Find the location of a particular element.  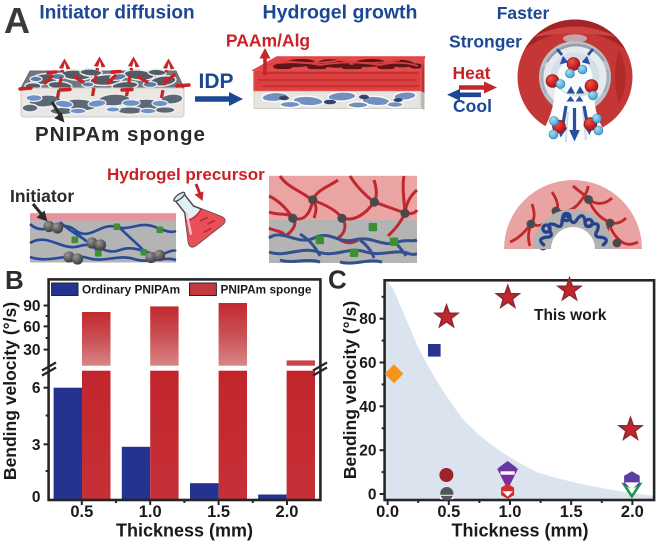

svg-text: 80 is located at coordinates (367, 319).